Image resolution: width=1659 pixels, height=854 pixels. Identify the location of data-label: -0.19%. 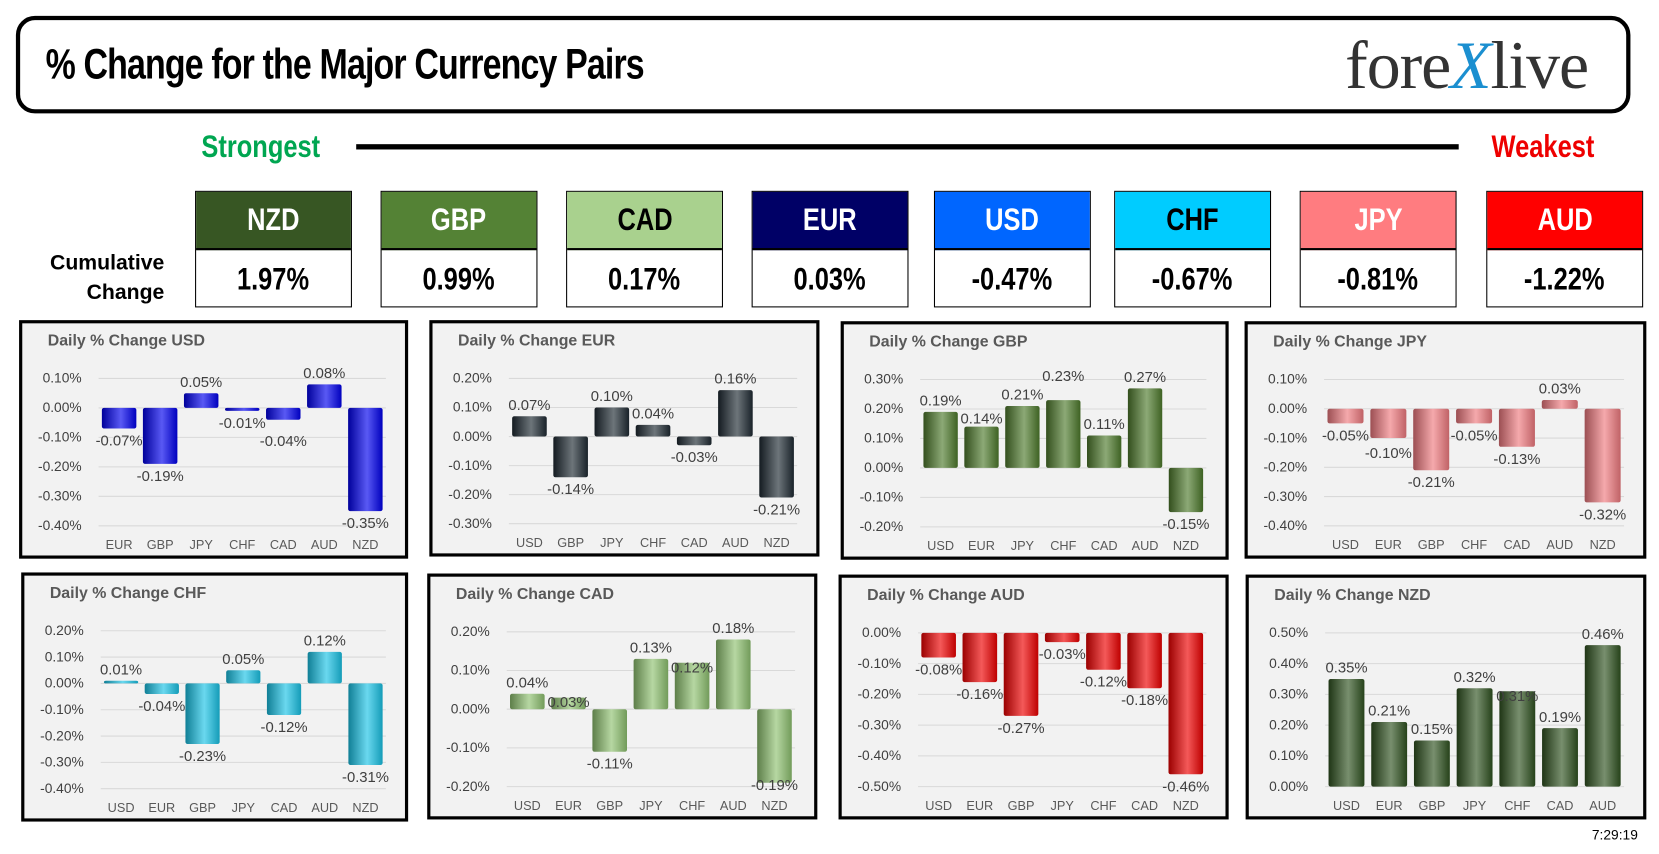
(160, 477).